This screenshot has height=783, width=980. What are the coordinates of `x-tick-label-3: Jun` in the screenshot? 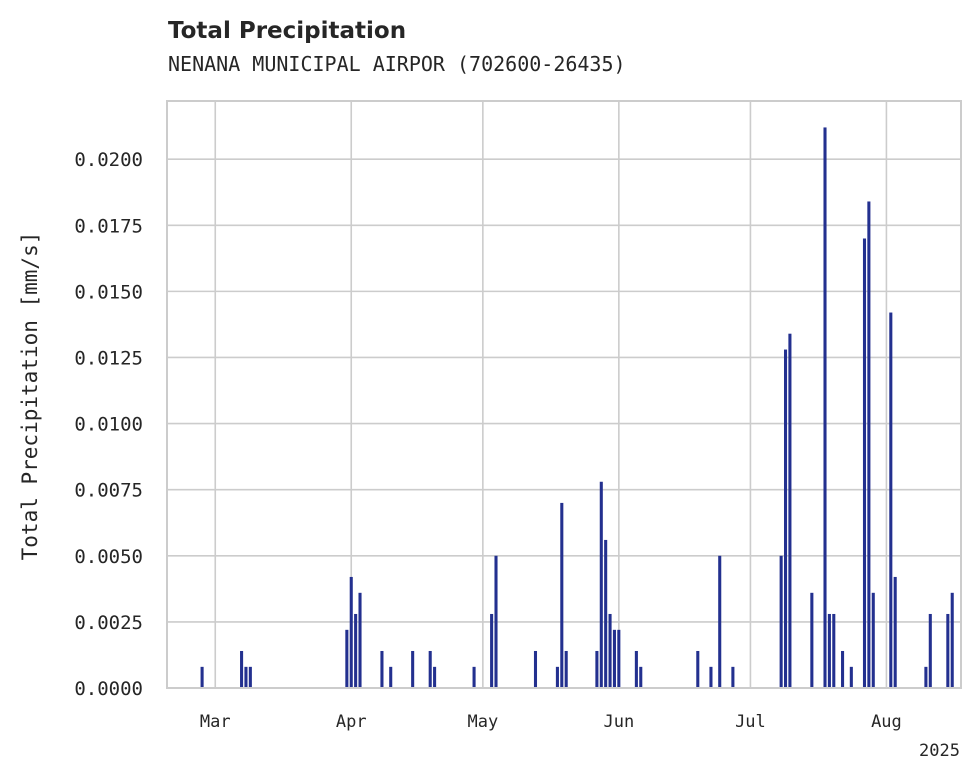 It's located at (618, 722).